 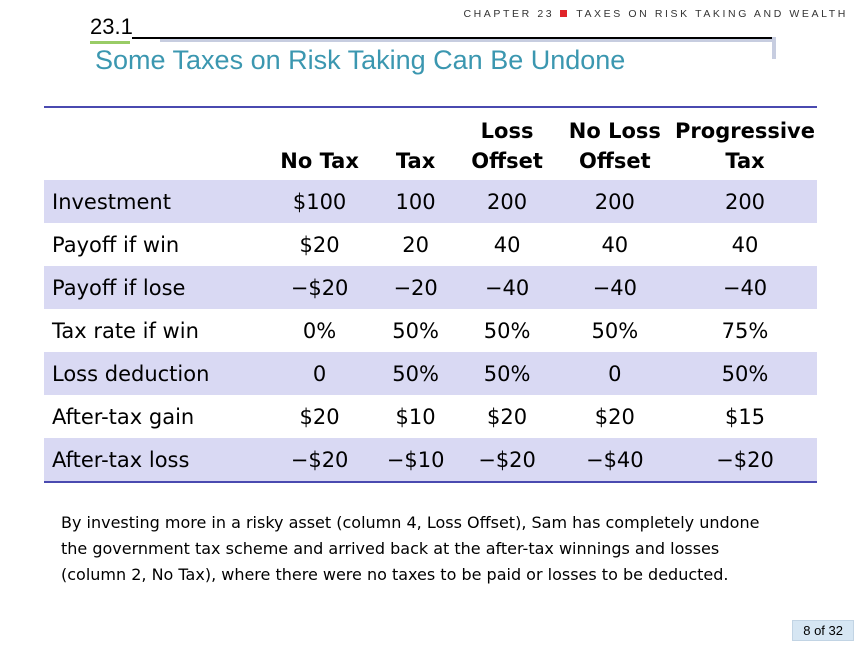 I want to click on table-row: Loss deduction 0 50% 50% 0 50%, so click(x=430, y=373).